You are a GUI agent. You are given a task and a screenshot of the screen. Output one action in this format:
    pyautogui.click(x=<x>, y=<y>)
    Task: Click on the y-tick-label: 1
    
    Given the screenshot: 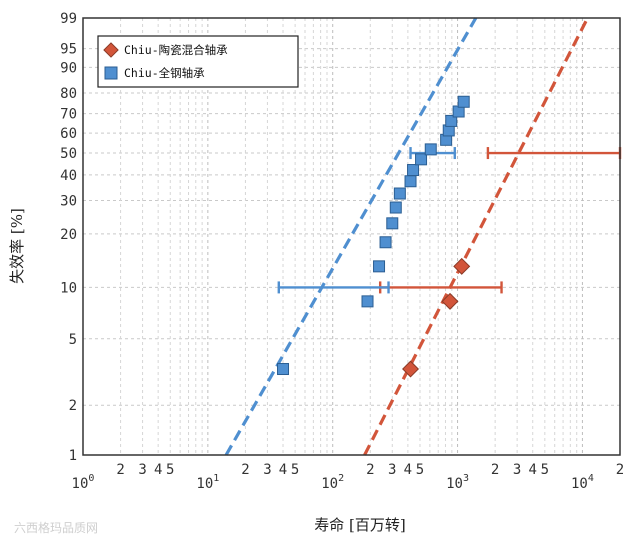 What is the action you would take?
    pyautogui.click(x=73, y=456)
    